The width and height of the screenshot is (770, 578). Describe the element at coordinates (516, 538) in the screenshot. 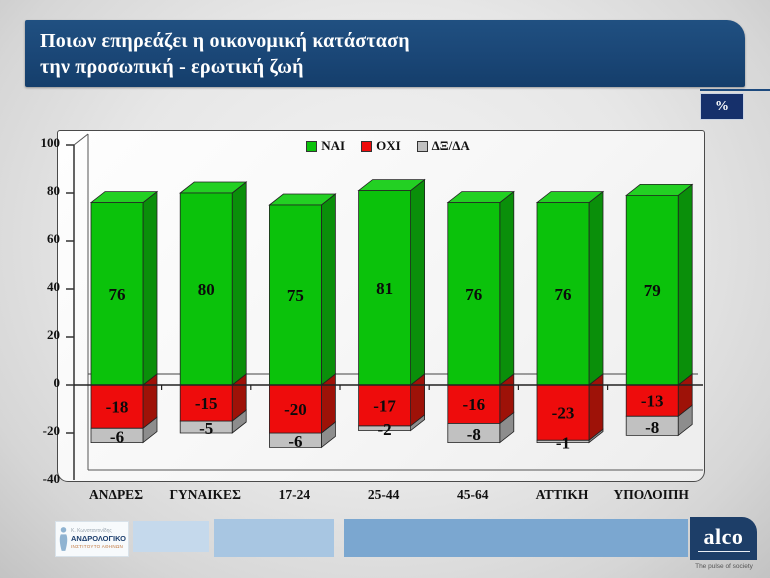

I see `footer-segment-medium` at that location.